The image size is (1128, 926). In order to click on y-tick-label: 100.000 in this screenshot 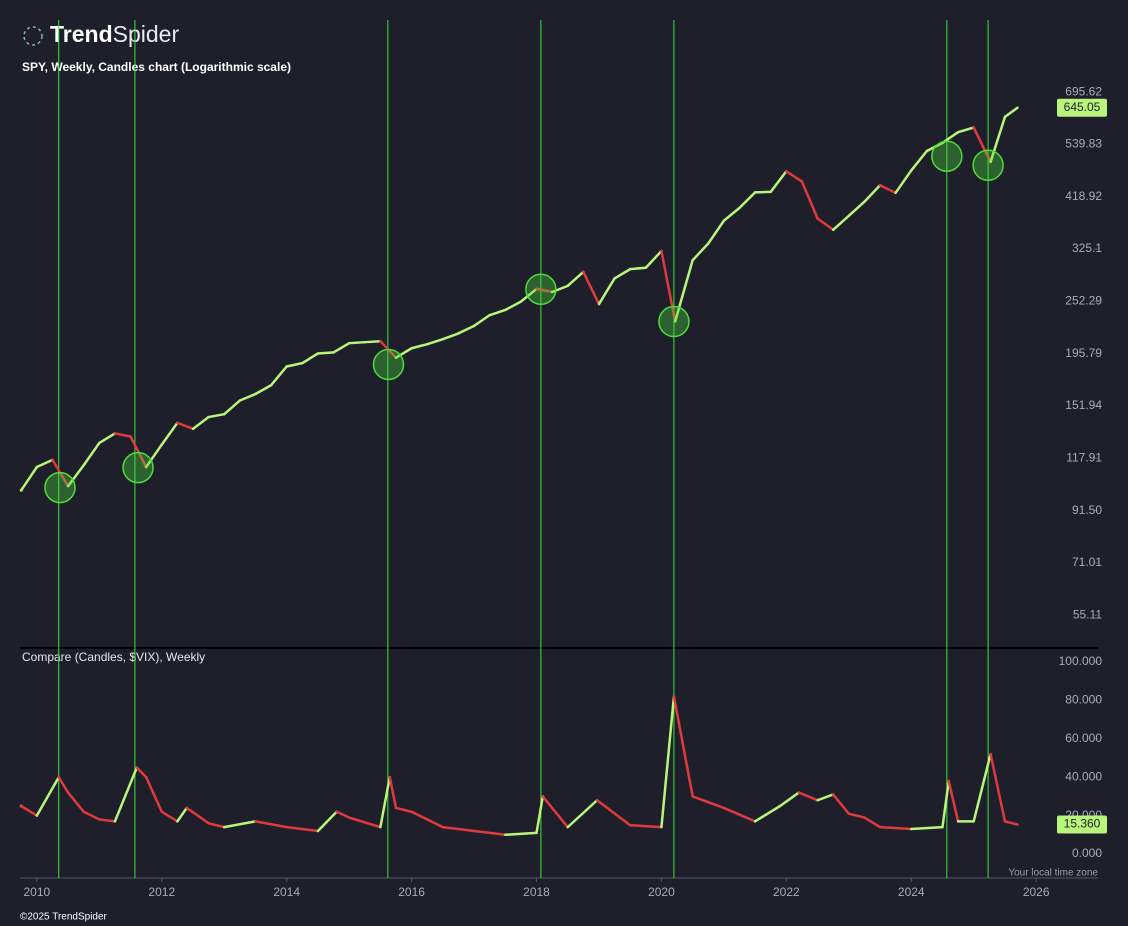, I will do `click(1081, 661)`.